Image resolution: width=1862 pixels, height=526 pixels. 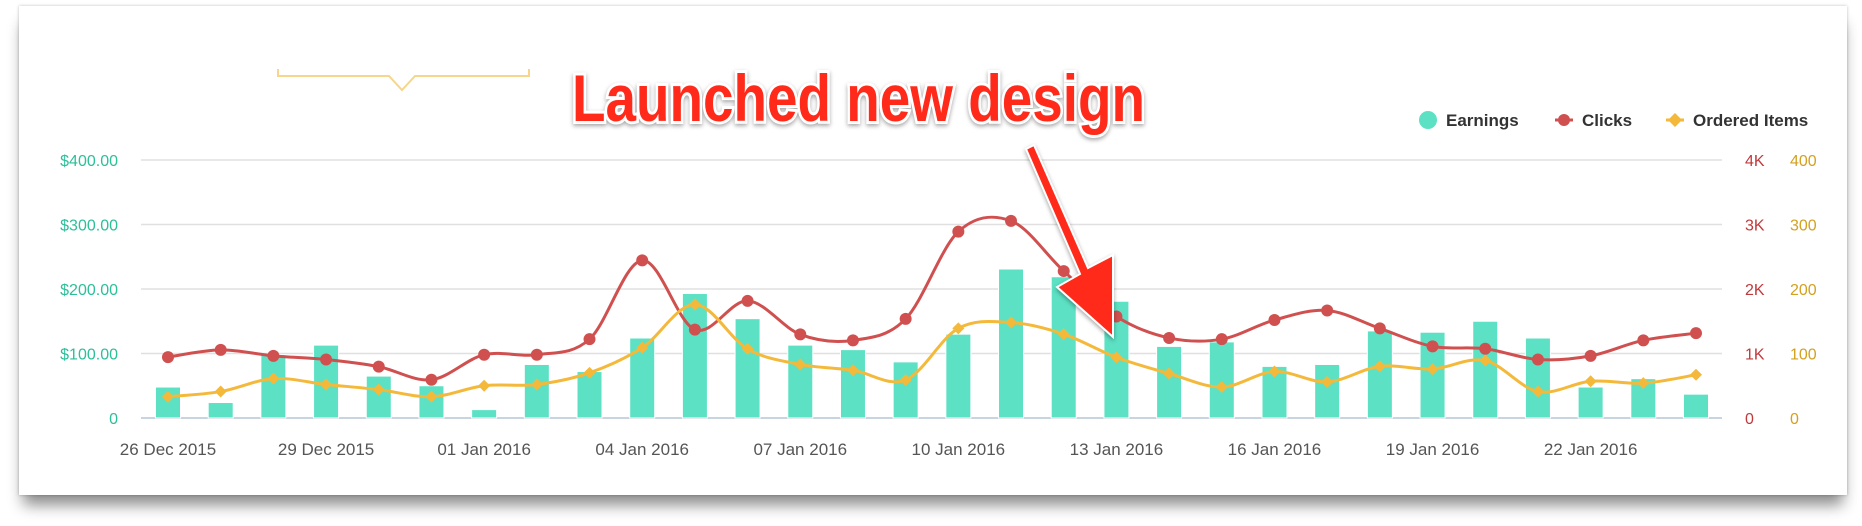 I want to click on legend-item-earnings: Earnings, so click(x=1469, y=120).